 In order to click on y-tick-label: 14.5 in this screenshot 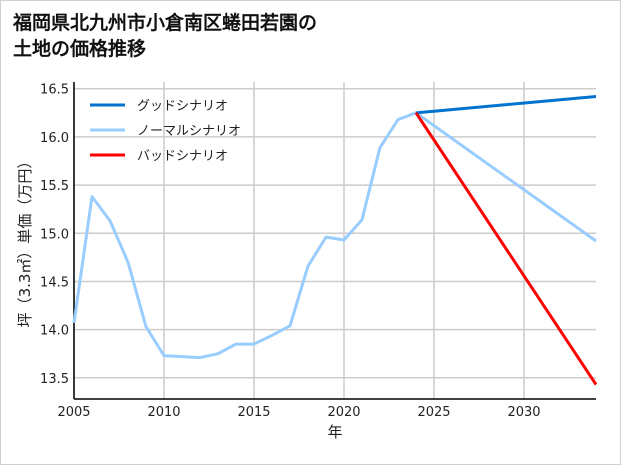, I will do `click(54, 282)`.